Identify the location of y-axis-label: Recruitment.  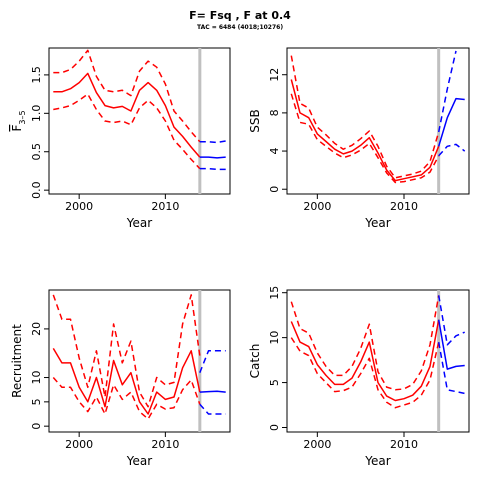
(17, 361).